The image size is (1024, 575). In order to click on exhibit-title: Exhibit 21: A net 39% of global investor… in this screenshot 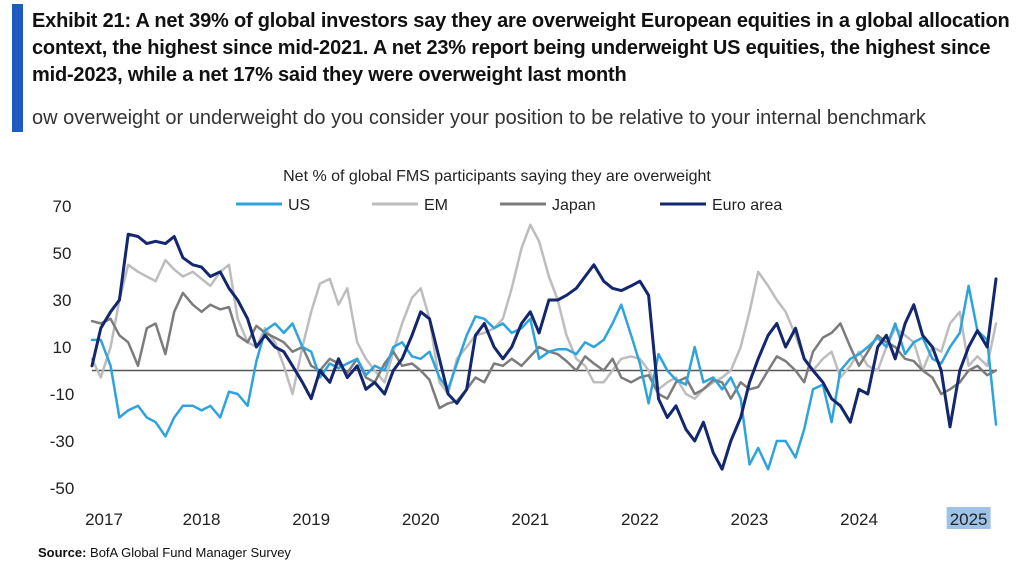, I will do `click(521, 48)`.